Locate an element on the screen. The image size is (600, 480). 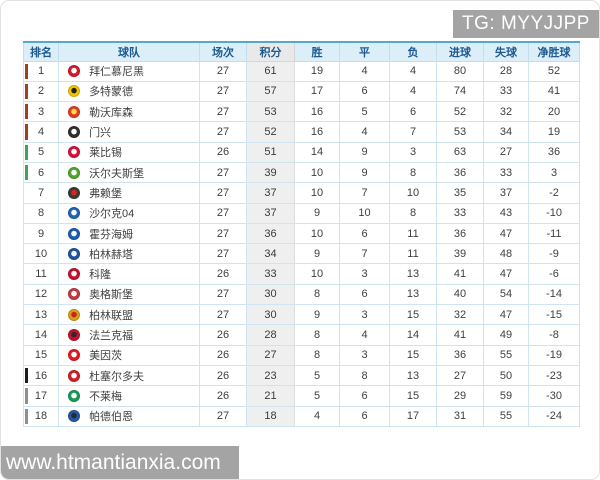
rank-value: 17 is located at coordinates (41, 395).